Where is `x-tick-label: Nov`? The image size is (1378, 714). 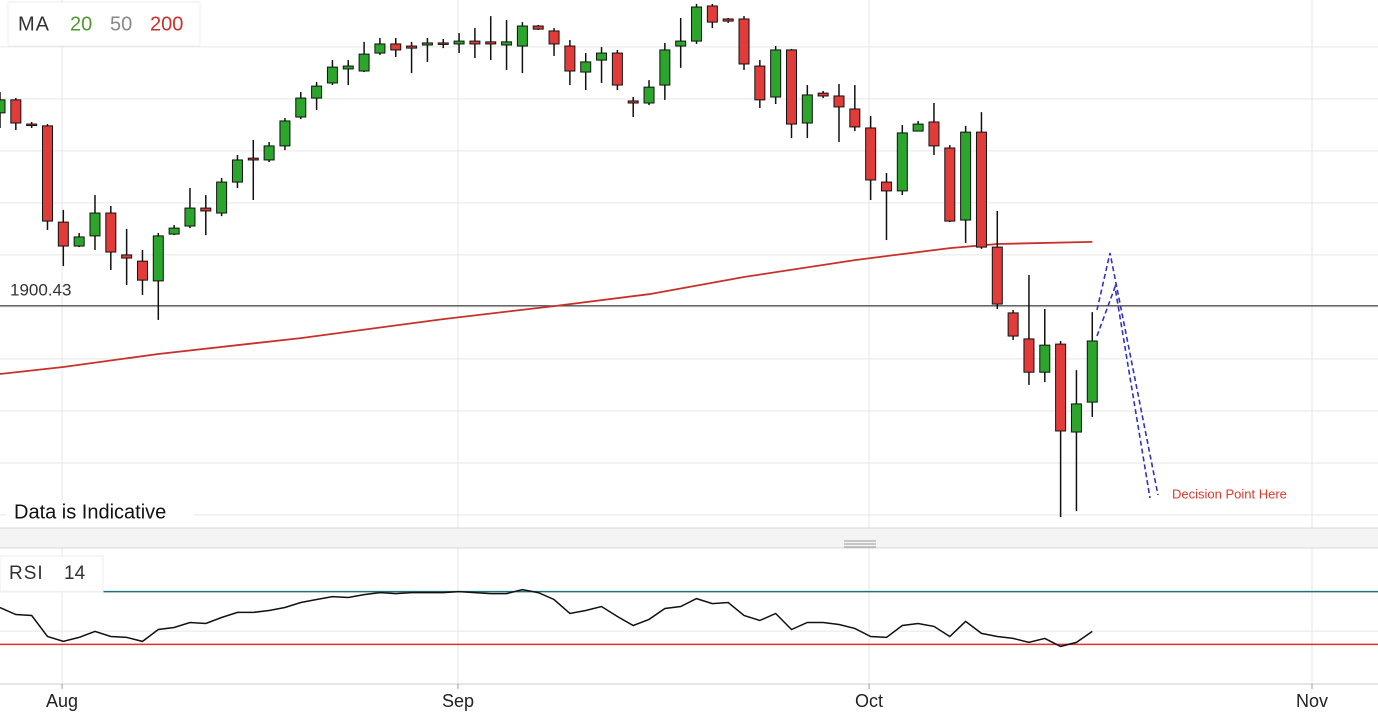 x-tick-label: Nov is located at coordinates (1312, 701).